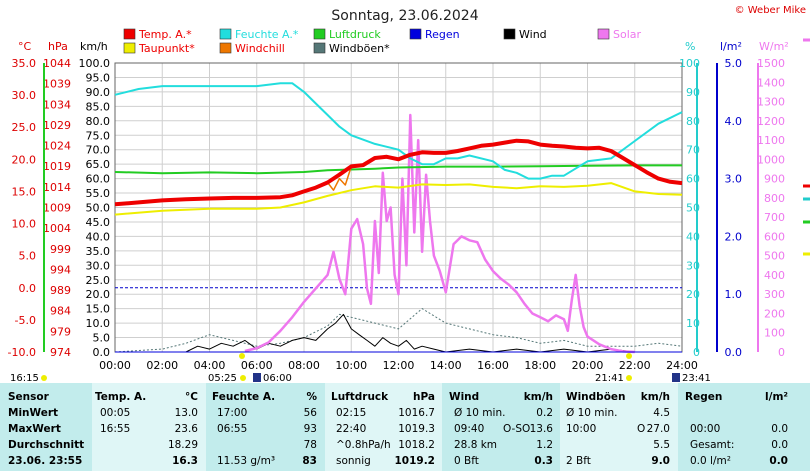 This screenshot has height=471, width=810. What do you see at coordinates (655, 397) in the screenshot?
I see `table-header: km/h` at bounding box center [655, 397].